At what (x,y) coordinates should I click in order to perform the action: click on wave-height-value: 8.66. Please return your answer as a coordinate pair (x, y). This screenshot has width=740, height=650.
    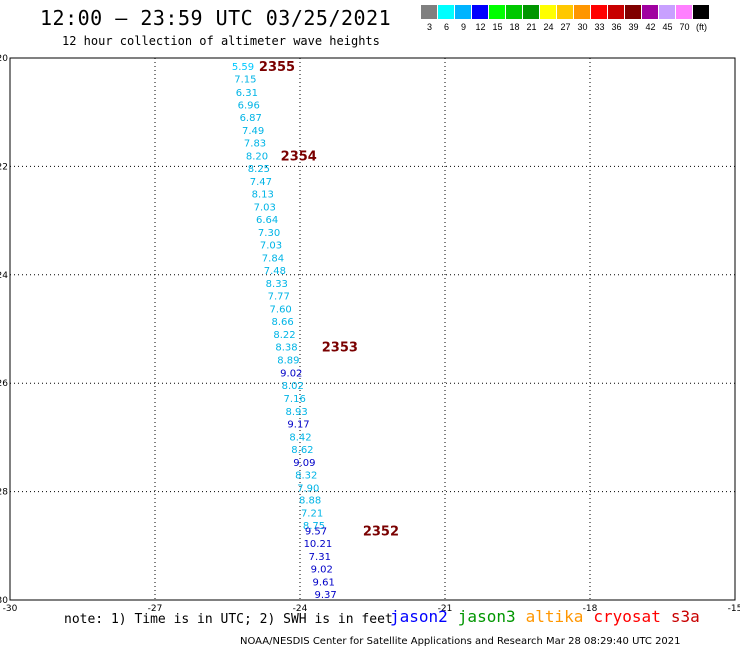
    Looking at the image, I should click on (282, 322).